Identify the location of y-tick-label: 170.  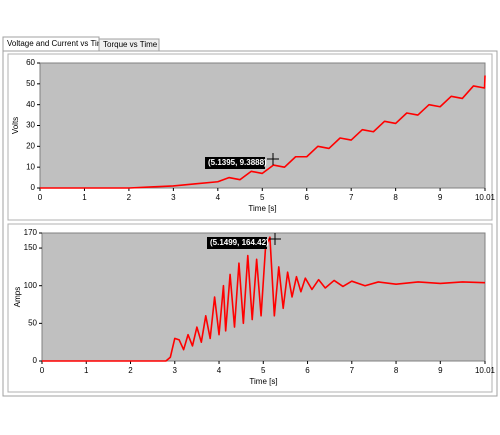
(31, 232).